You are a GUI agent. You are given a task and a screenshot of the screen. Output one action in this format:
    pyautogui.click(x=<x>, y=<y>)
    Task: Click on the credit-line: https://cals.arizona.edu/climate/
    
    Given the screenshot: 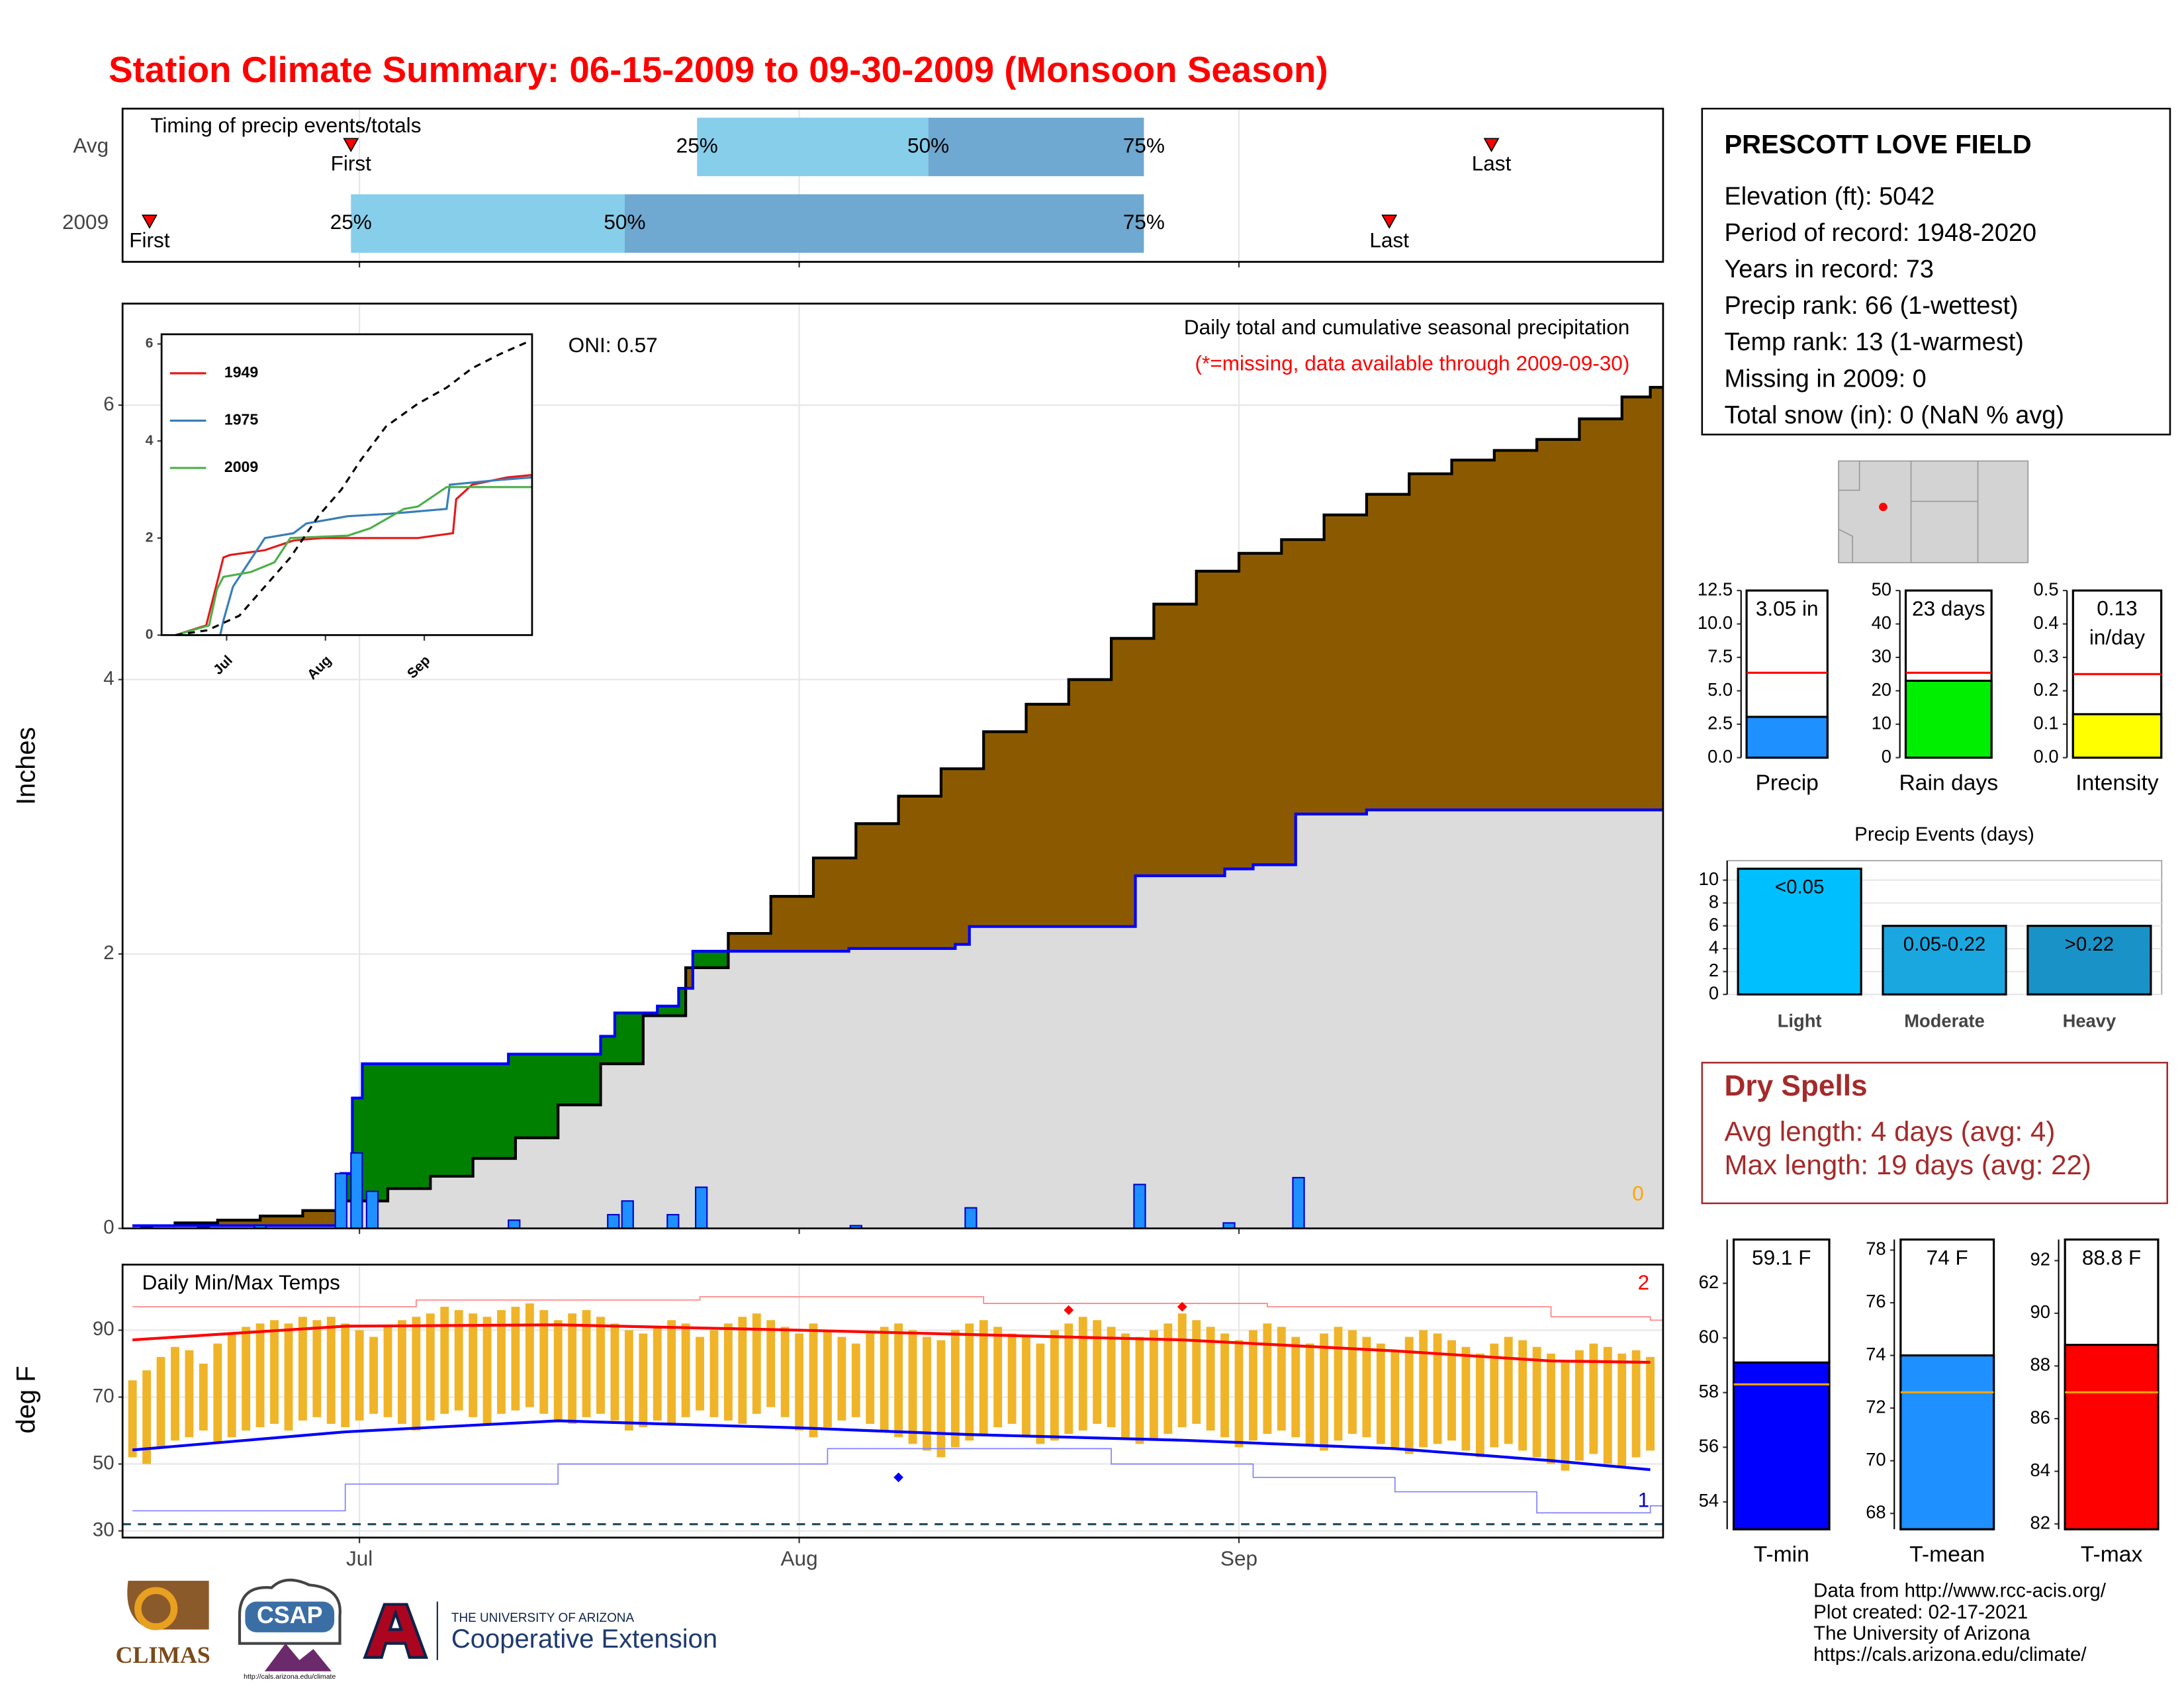 What is the action you would take?
    pyautogui.click(x=1950, y=1654)
    